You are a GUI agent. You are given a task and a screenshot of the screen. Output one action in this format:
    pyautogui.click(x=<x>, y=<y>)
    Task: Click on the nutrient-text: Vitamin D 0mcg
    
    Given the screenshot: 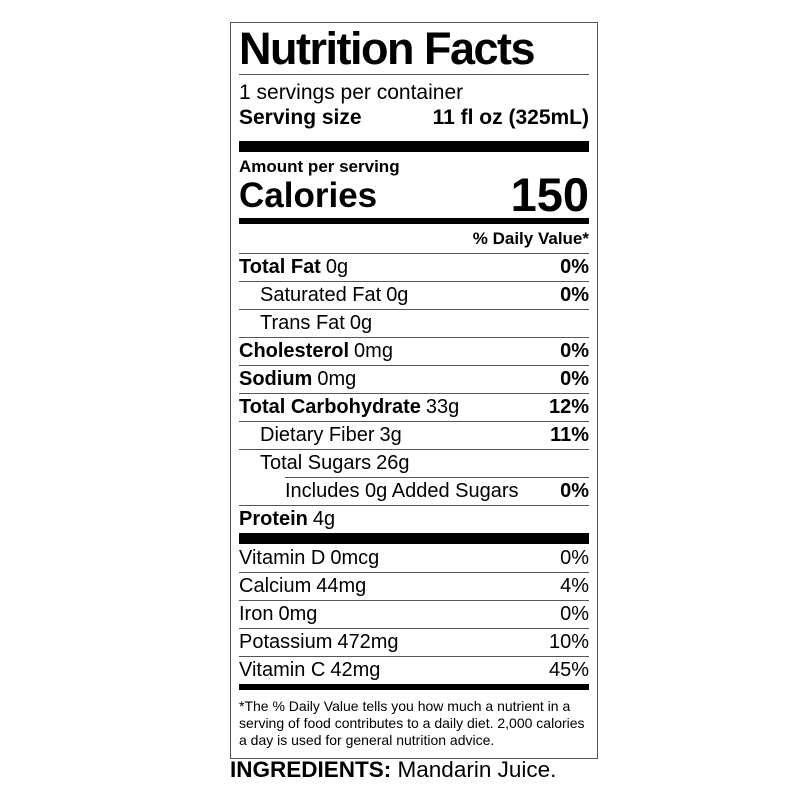 What is the action you would take?
    pyautogui.click(x=309, y=558)
    